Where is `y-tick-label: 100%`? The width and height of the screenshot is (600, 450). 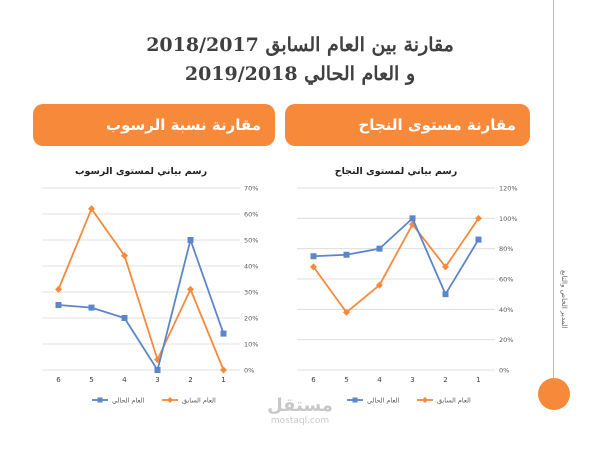
y-tick-label: 100% is located at coordinates (508, 219).